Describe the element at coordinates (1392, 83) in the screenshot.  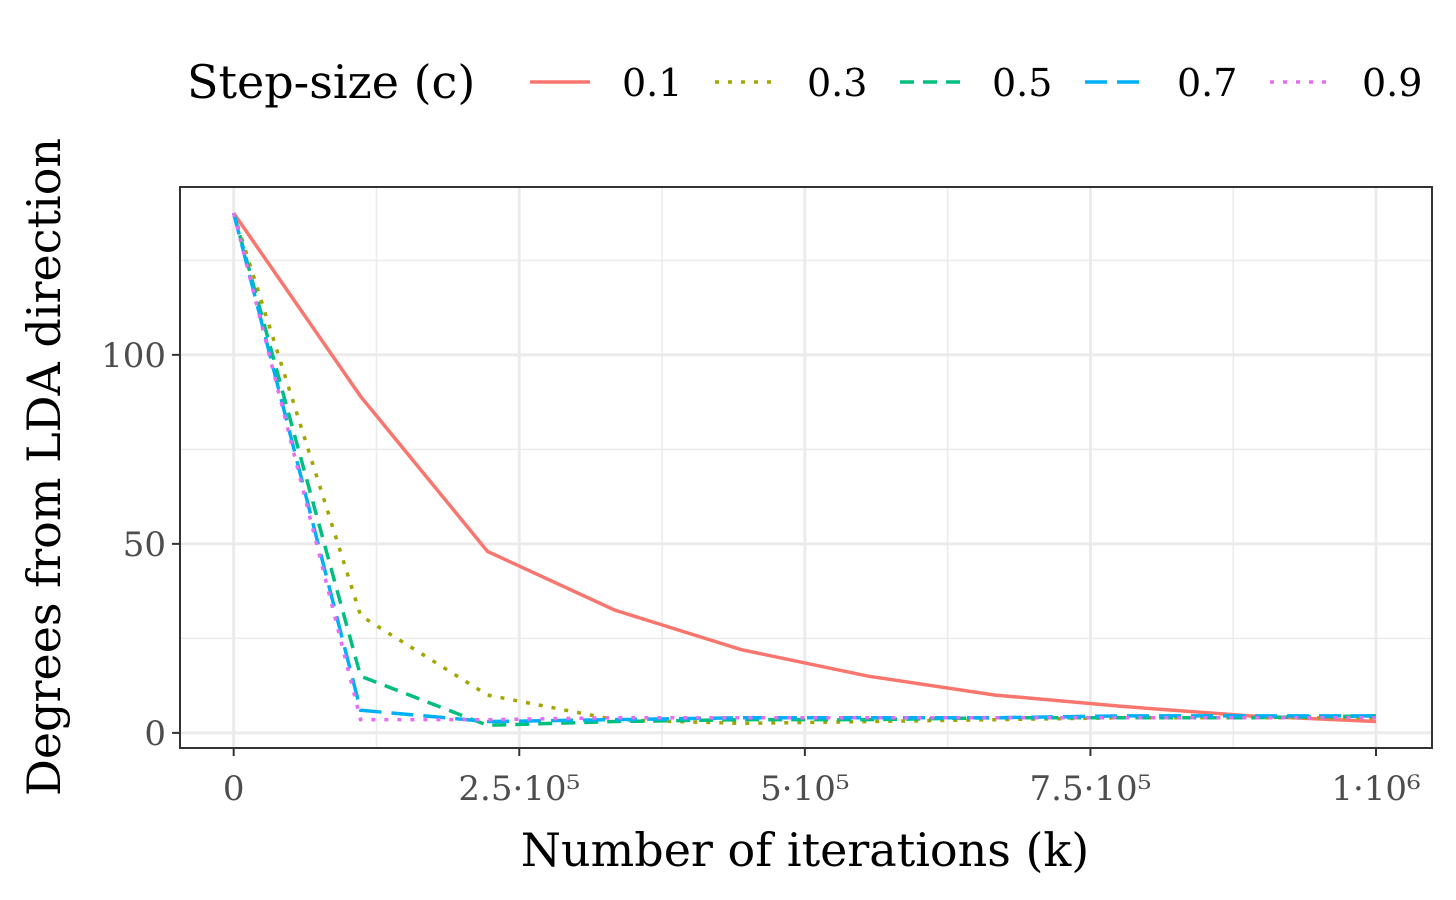
I see `legend-label: 0.9` at that location.